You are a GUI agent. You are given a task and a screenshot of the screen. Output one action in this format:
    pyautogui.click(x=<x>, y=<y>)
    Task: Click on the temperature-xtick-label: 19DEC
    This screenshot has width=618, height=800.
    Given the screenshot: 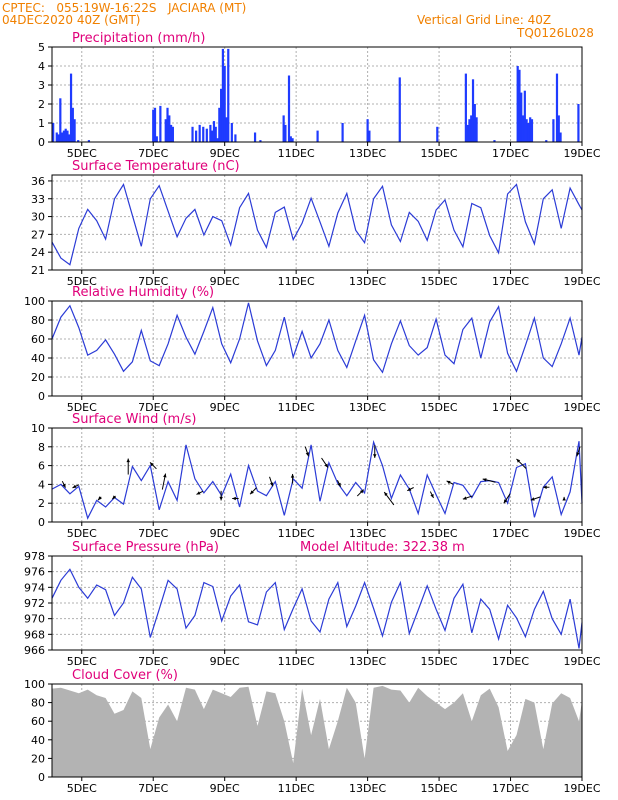 What is the action you would take?
    pyautogui.click(x=581, y=281)
    